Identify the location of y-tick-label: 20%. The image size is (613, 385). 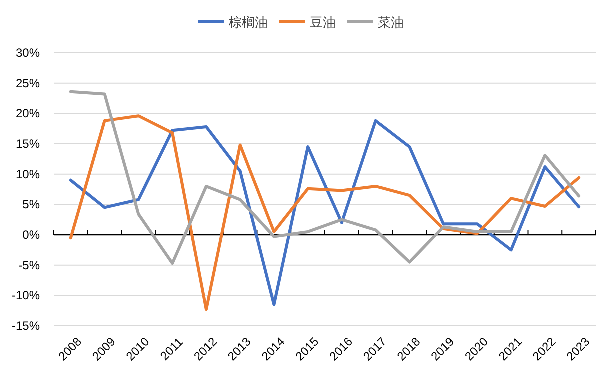
(28, 113).